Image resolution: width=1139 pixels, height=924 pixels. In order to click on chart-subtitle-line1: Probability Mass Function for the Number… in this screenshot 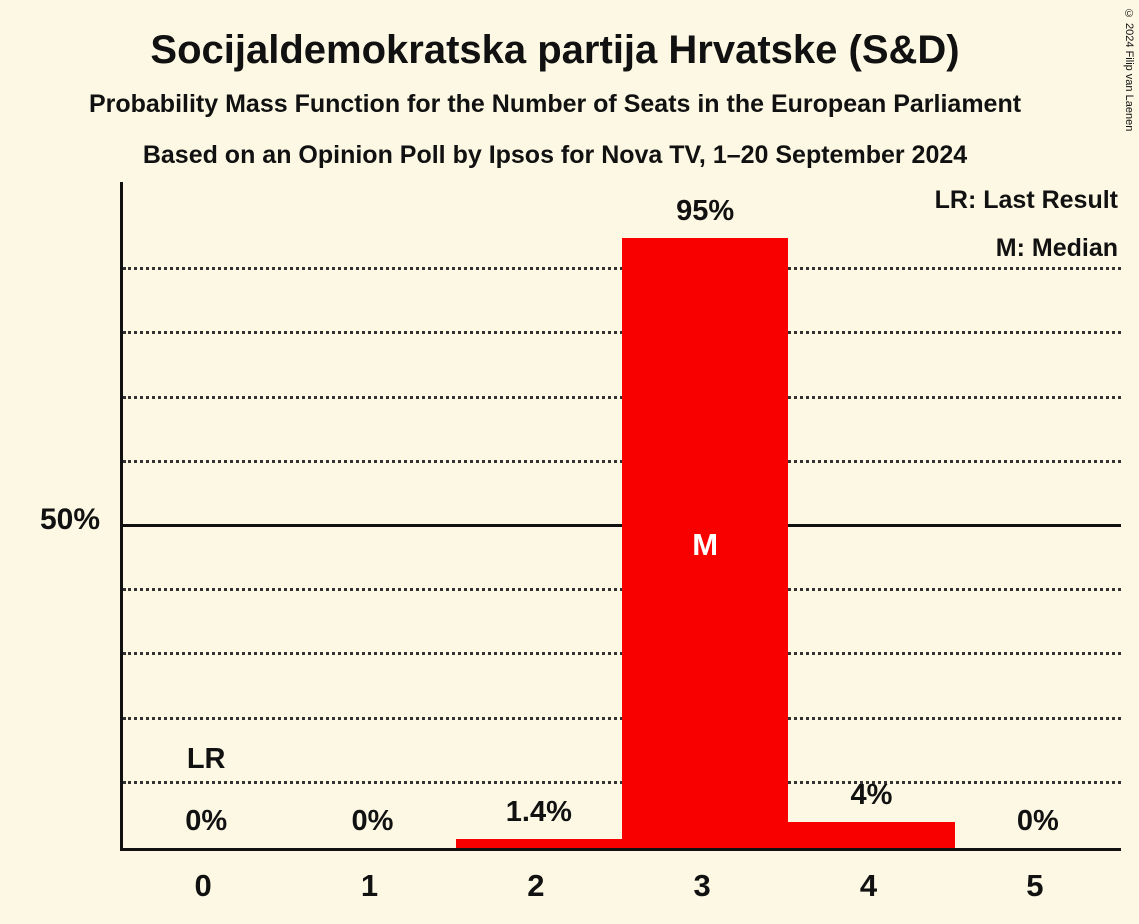, I will do `click(555, 104)`.